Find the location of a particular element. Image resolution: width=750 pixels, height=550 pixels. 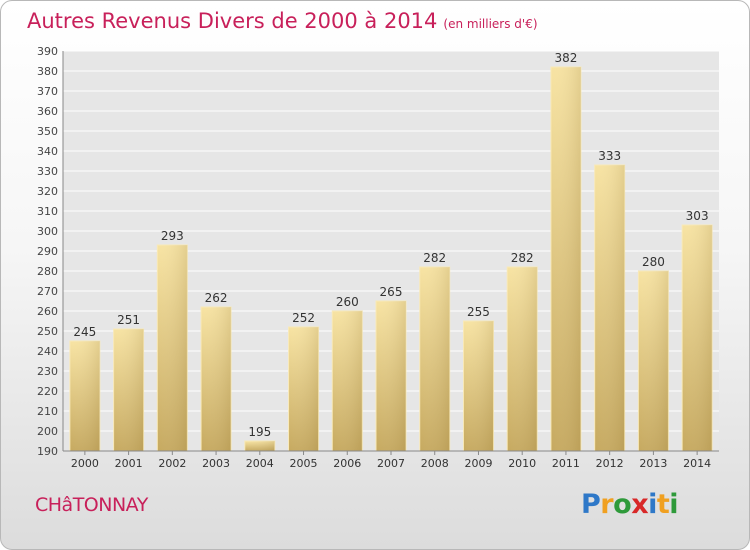

y-tick-label: 370 is located at coordinates (47, 91).